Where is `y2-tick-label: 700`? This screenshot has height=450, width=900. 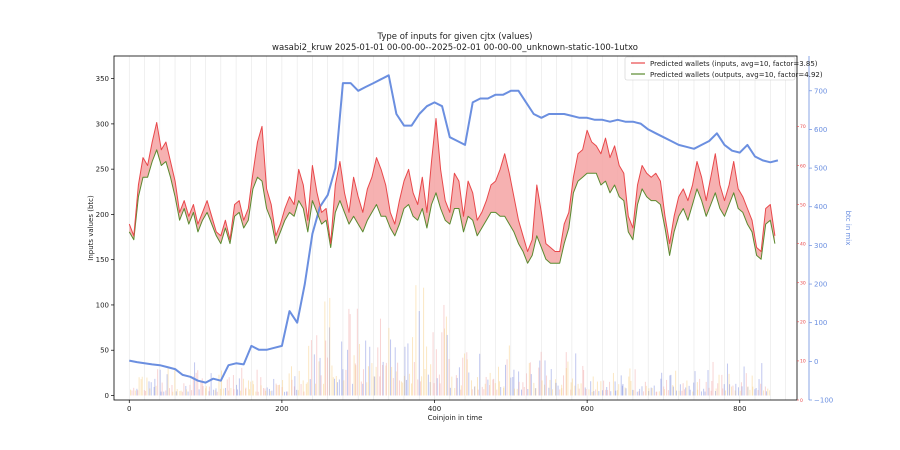 y2-tick-label: 700 is located at coordinates (820, 91).